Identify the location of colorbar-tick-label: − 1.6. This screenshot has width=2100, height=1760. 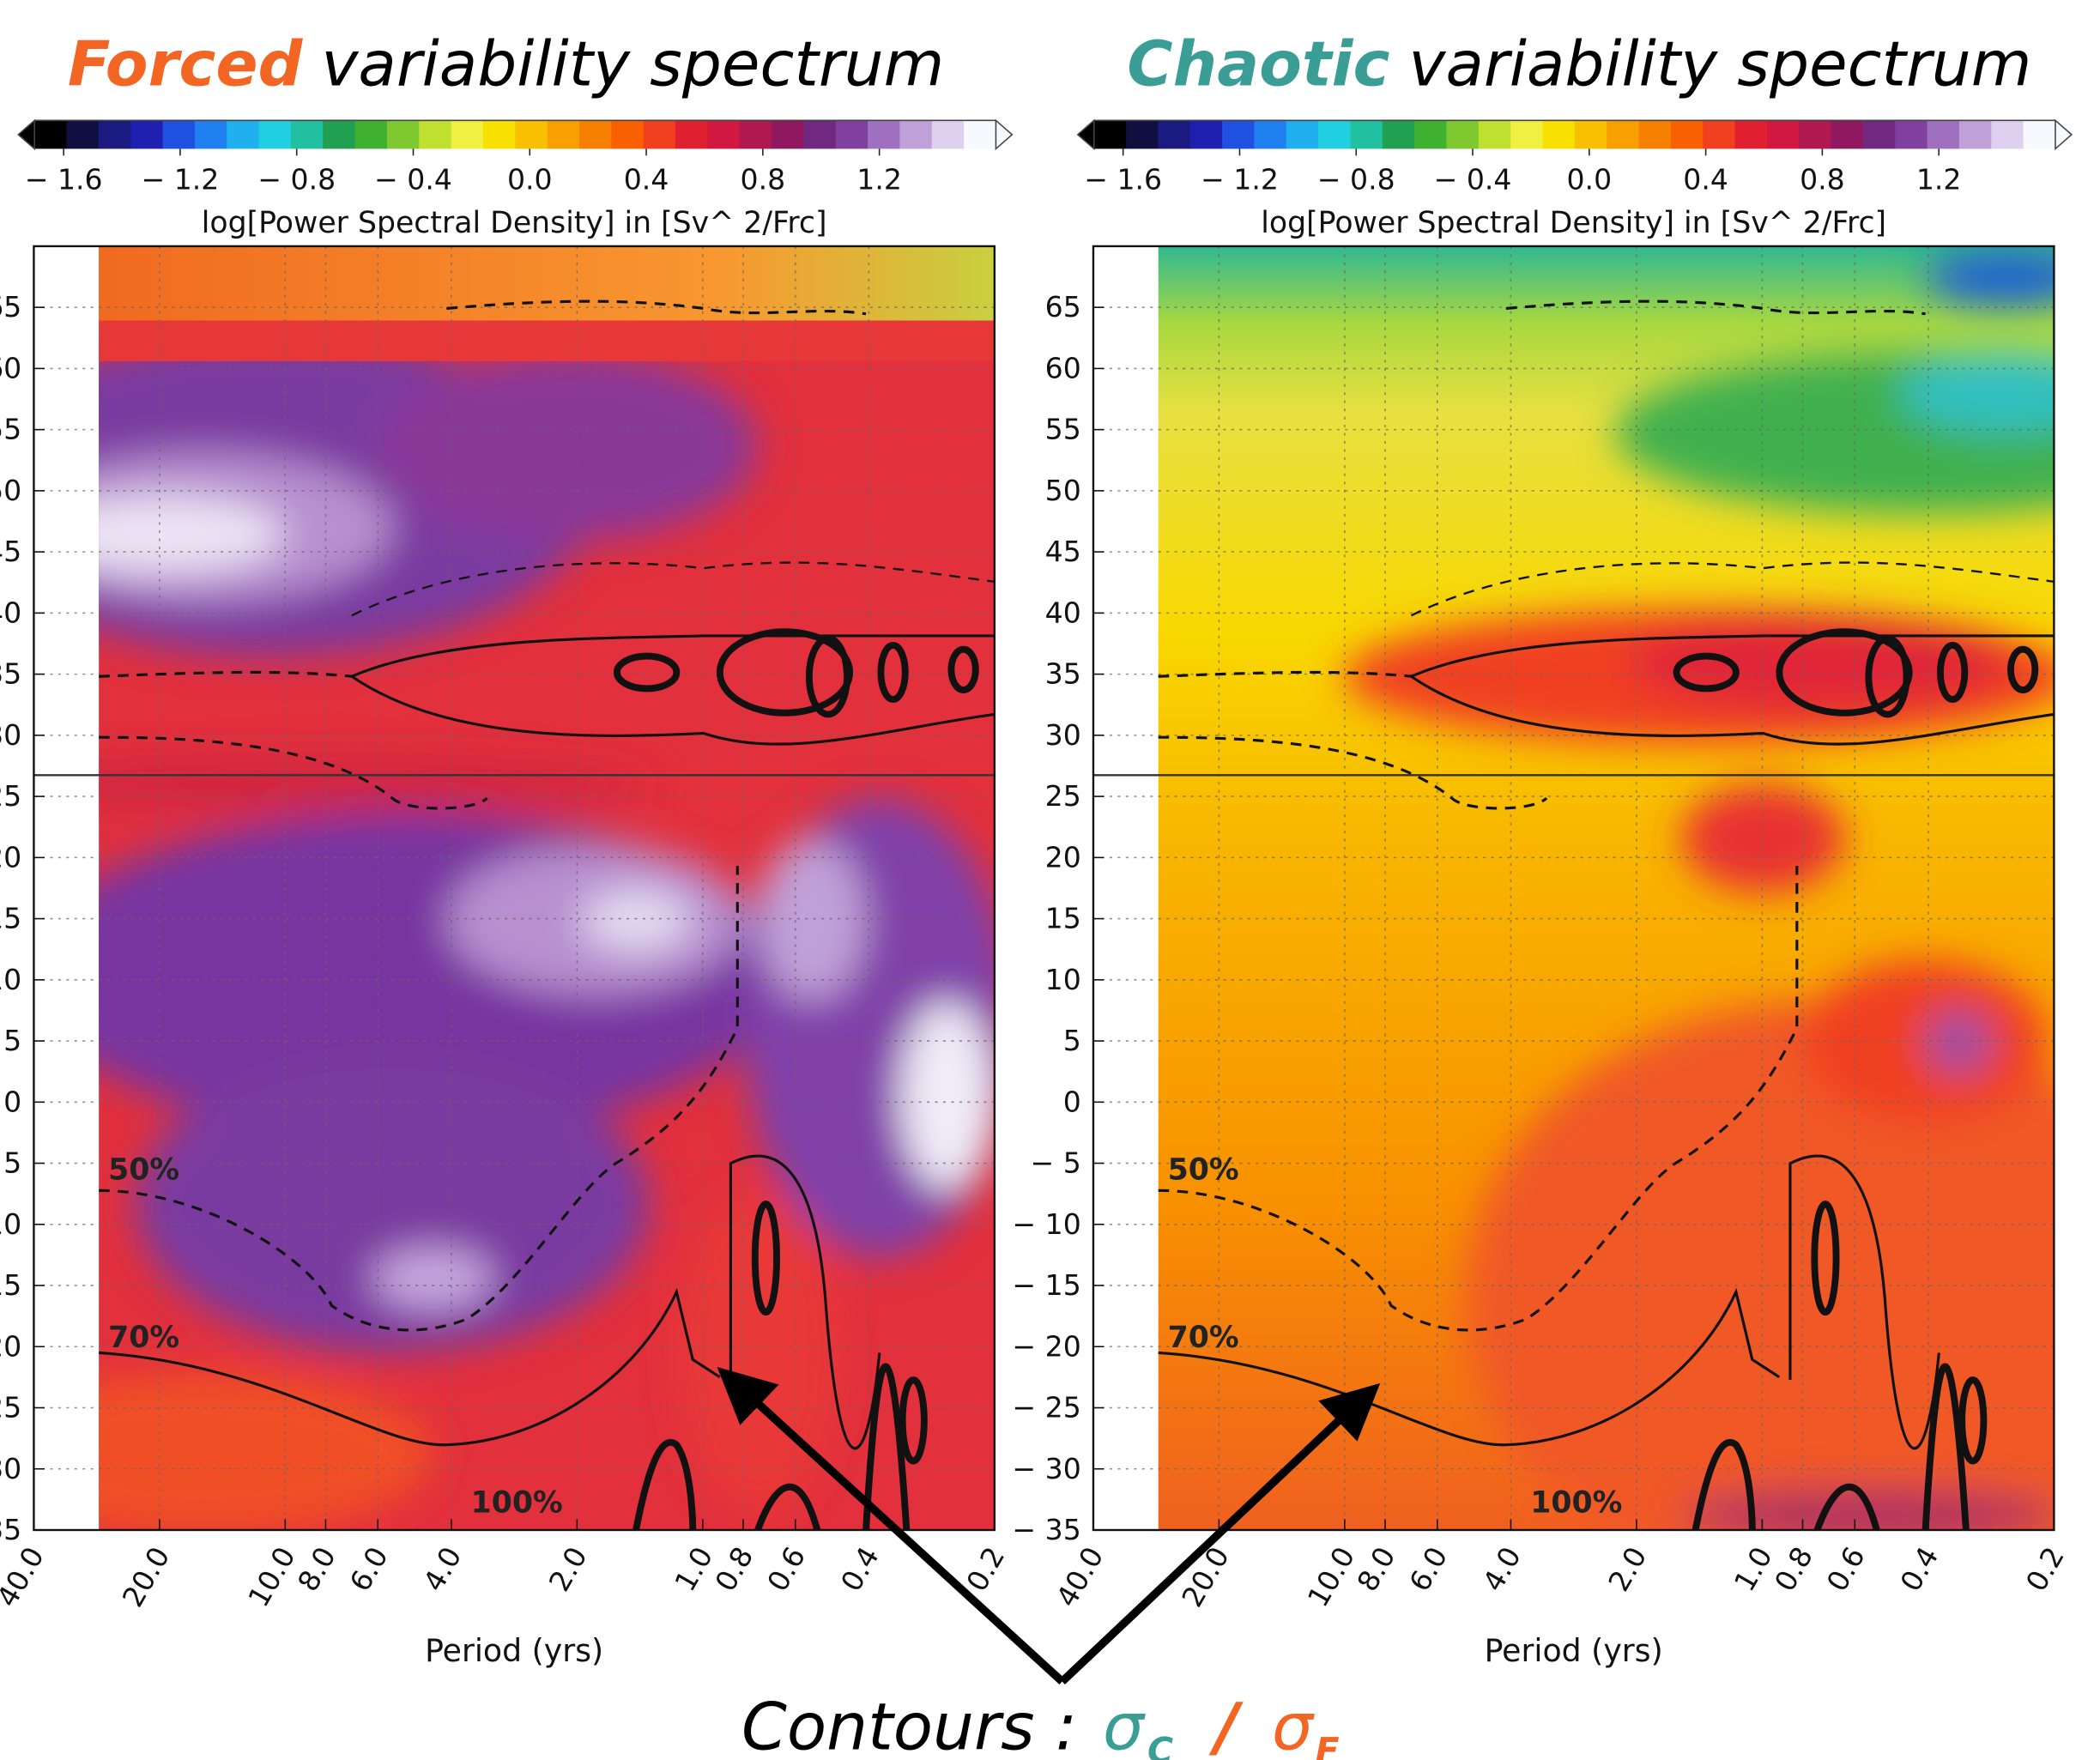
(64, 180).